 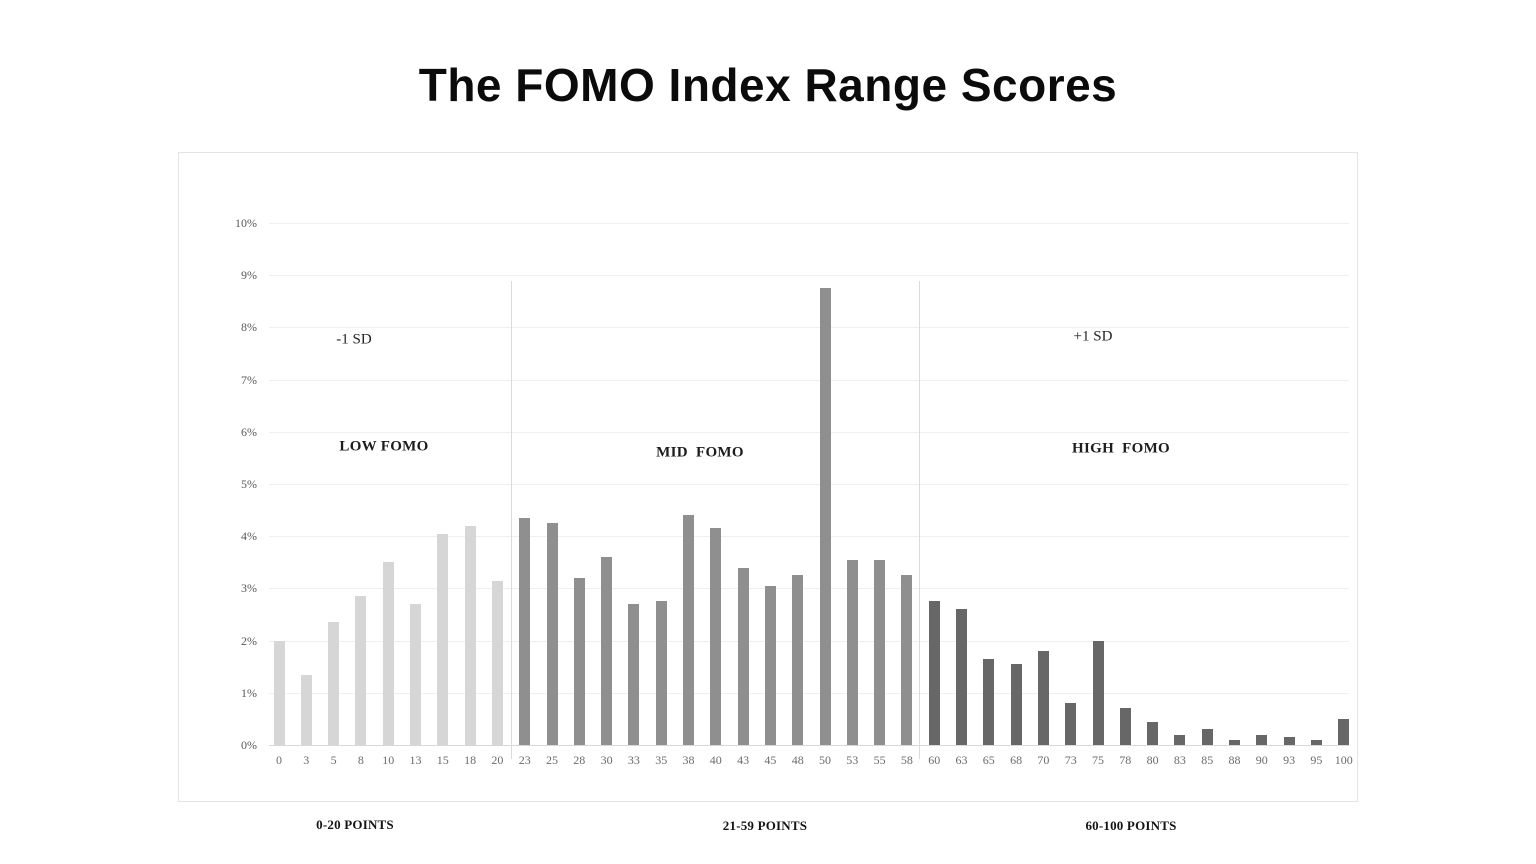 I want to click on x-tick-label: 18, so click(x=470, y=760).